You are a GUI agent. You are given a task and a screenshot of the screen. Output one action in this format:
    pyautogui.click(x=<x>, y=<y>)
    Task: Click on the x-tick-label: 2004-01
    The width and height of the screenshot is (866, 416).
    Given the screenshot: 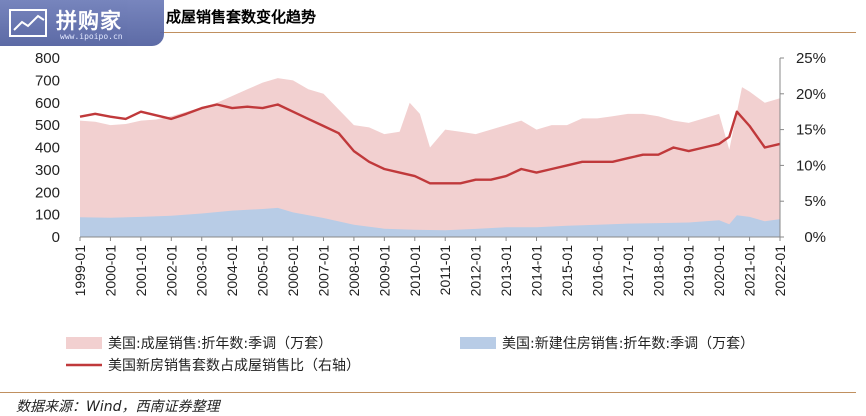 What is the action you would take?
    pyautogui.click(x=232, y=271)
    